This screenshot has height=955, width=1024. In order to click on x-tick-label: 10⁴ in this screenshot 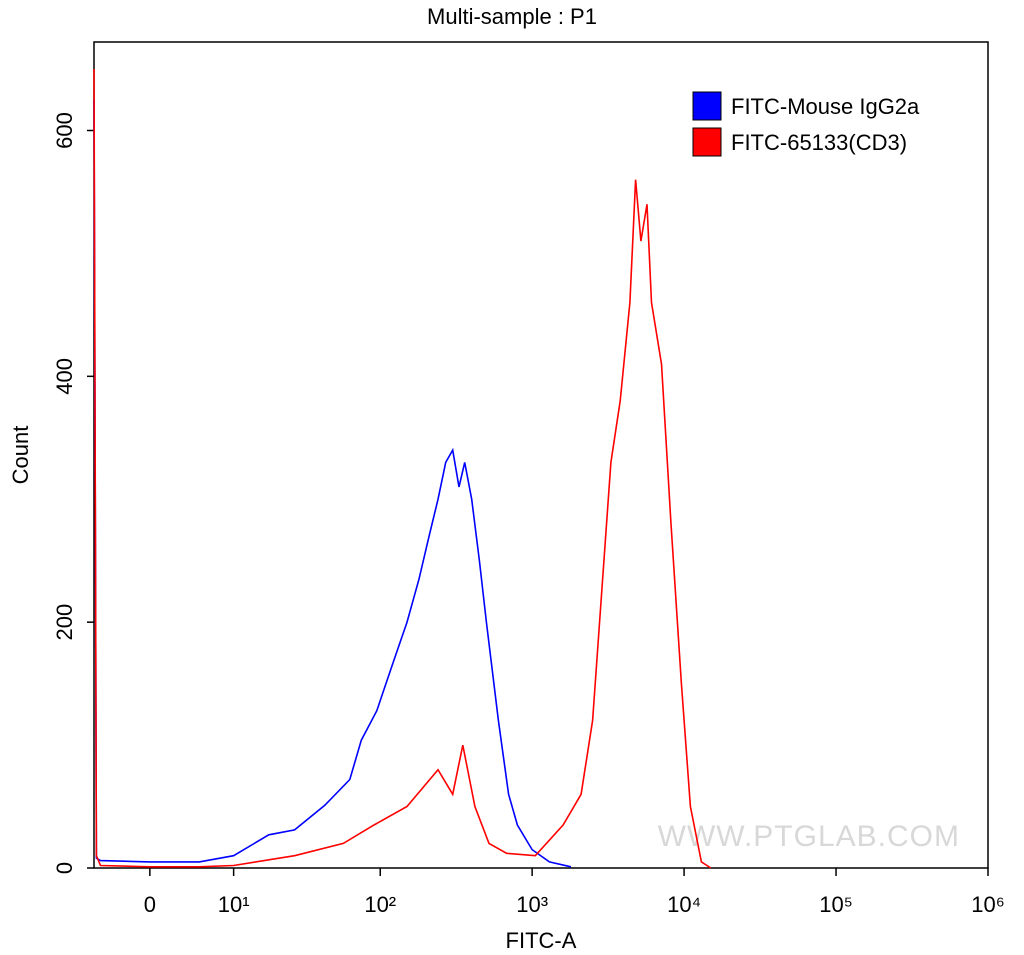, I will do `click(684, 904)`.